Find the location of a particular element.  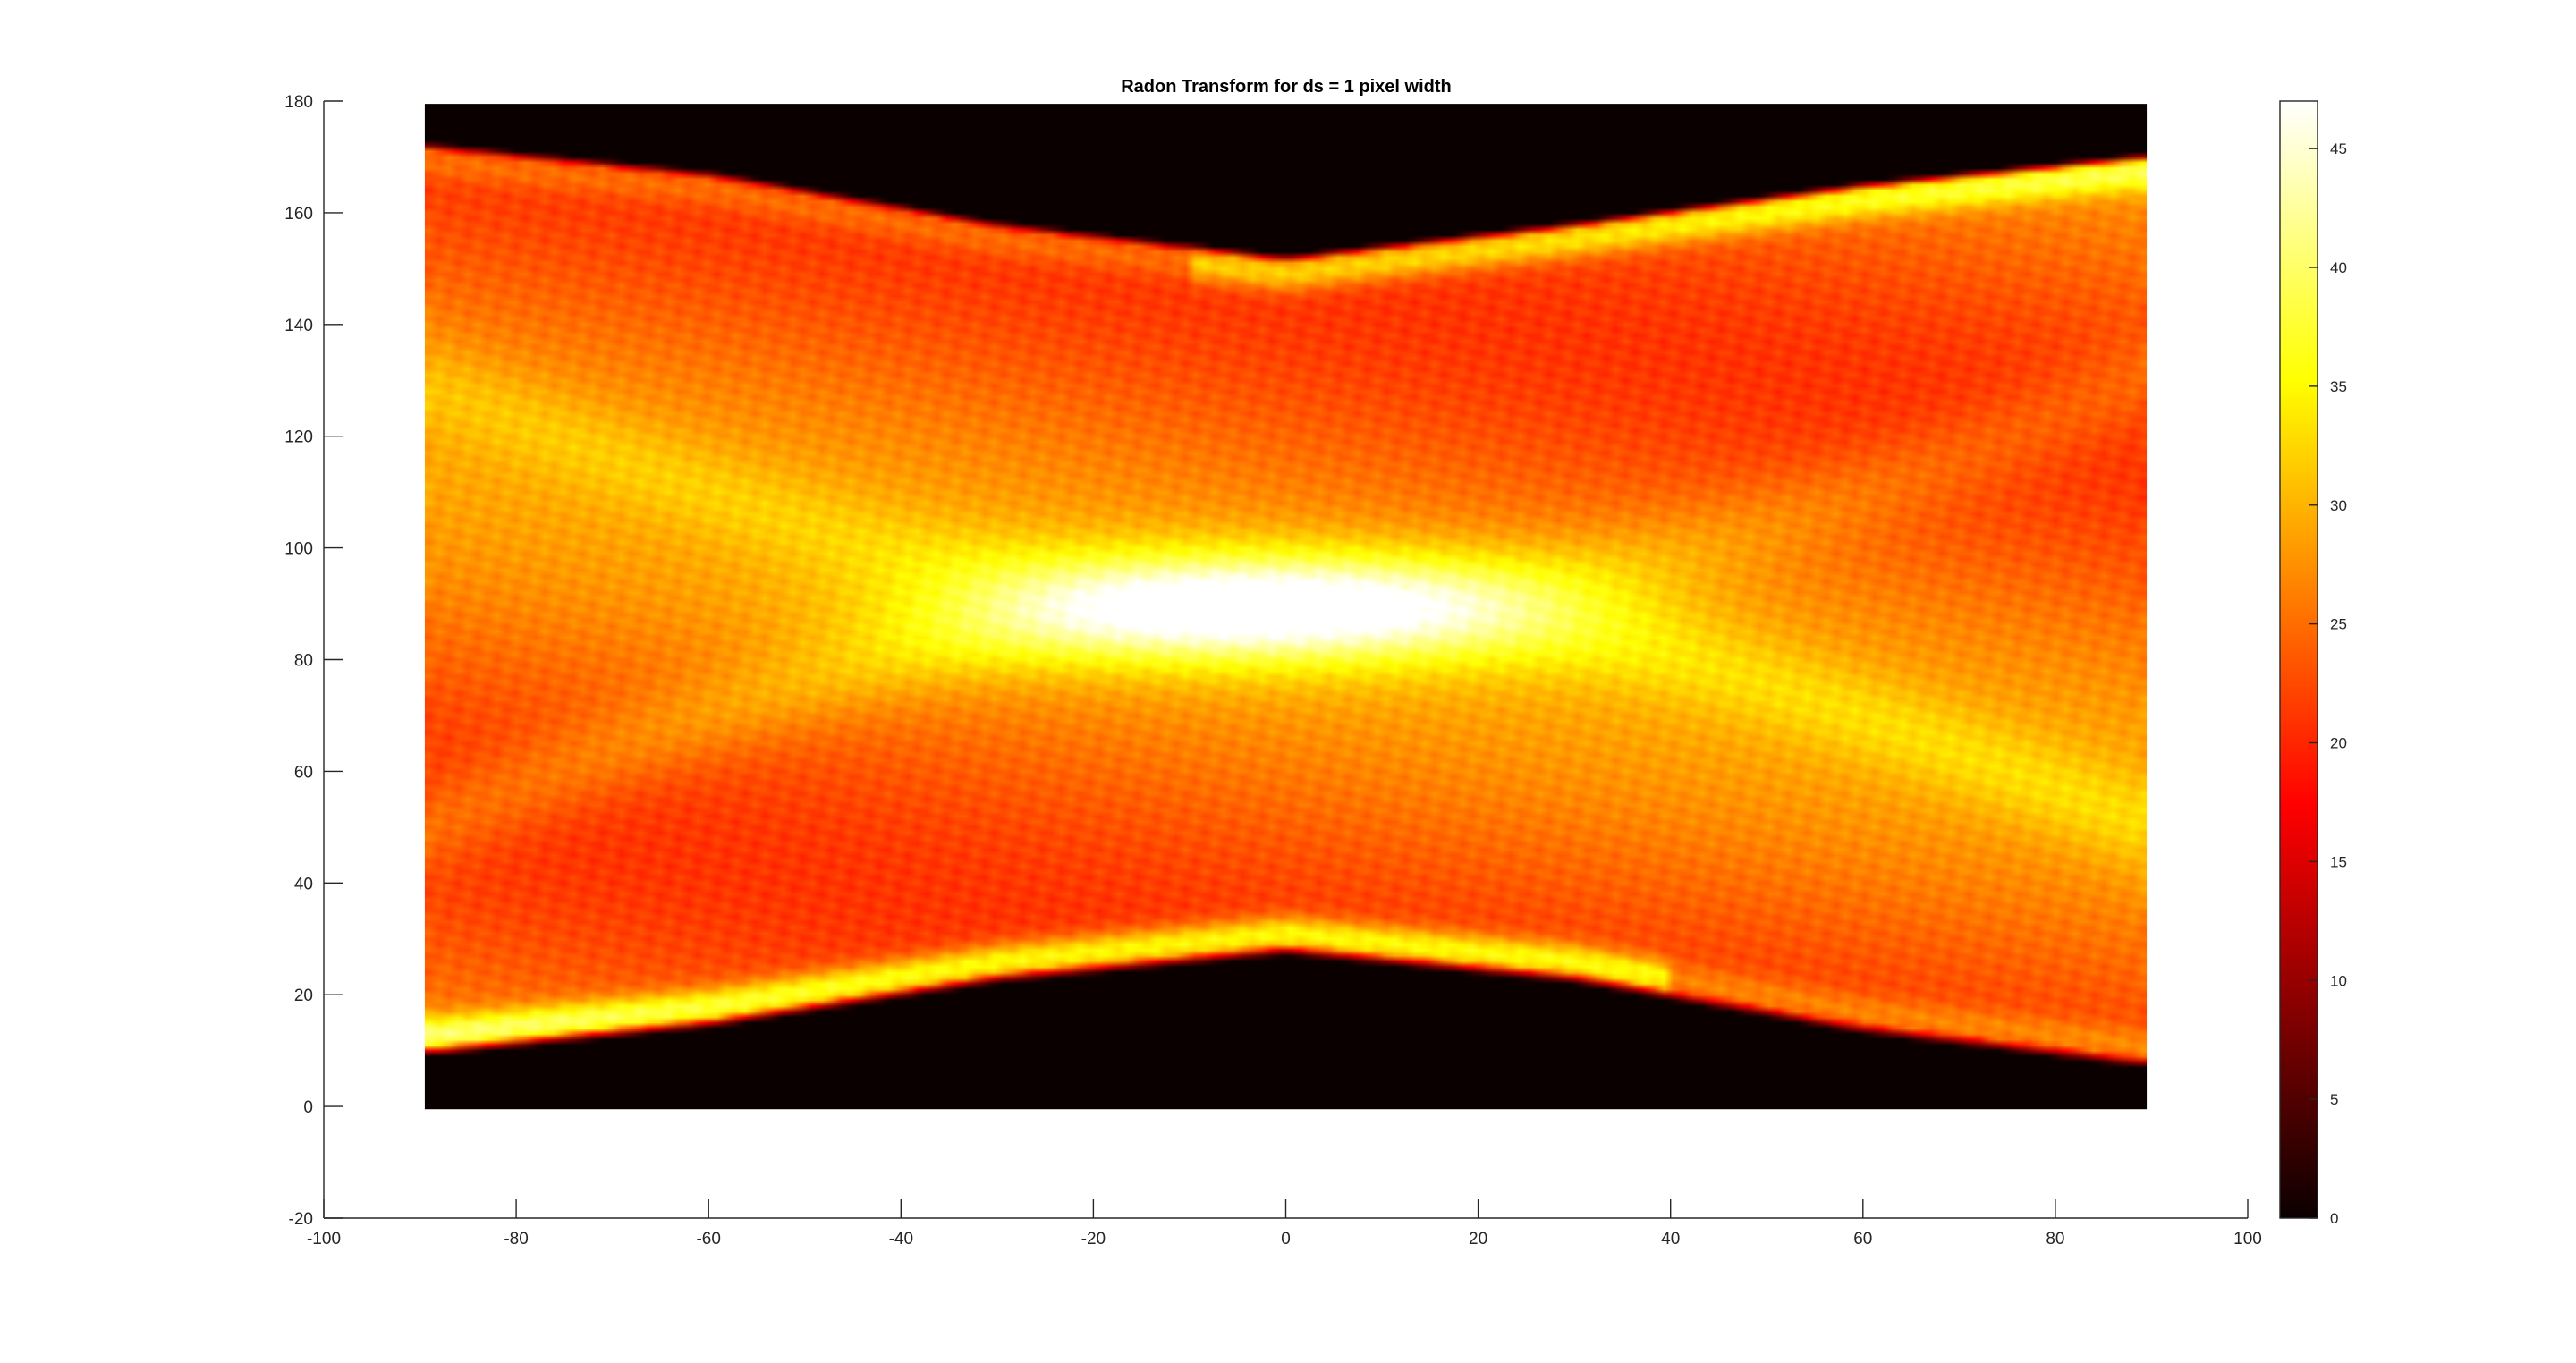

y-tick-label: -20 is located at coordinates (301, 1219).